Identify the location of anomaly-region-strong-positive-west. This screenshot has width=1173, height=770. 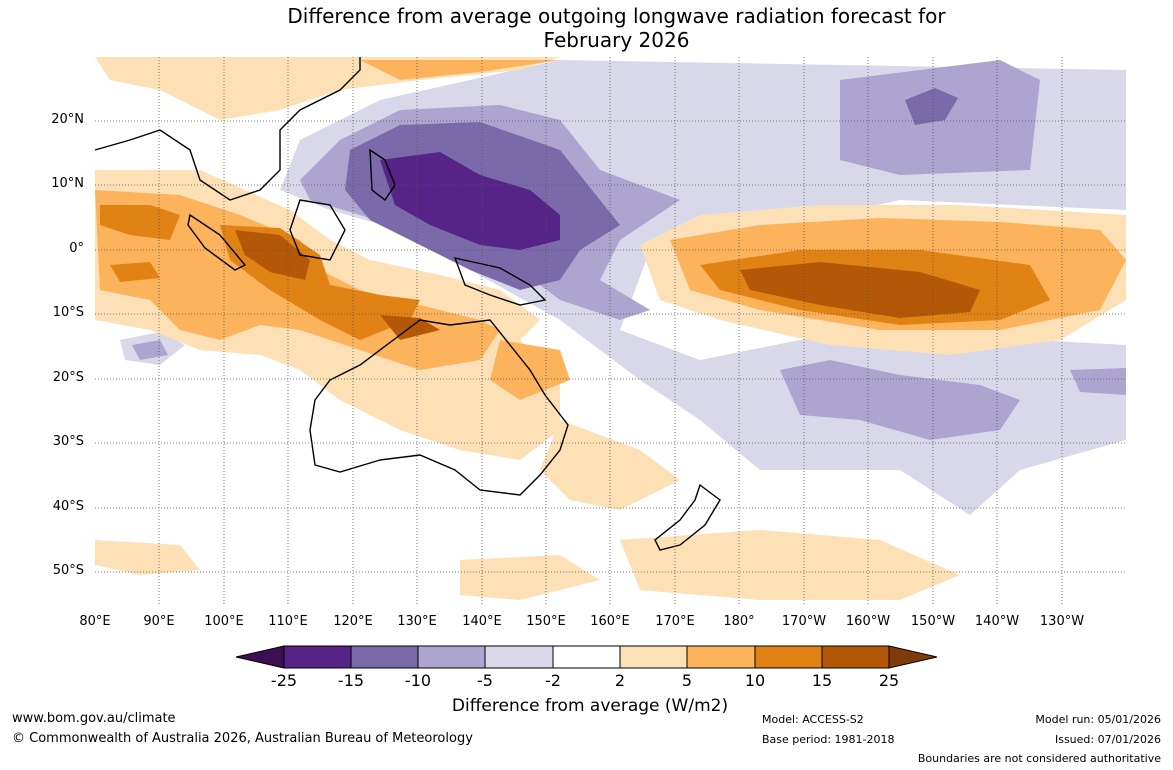
(140, 222).